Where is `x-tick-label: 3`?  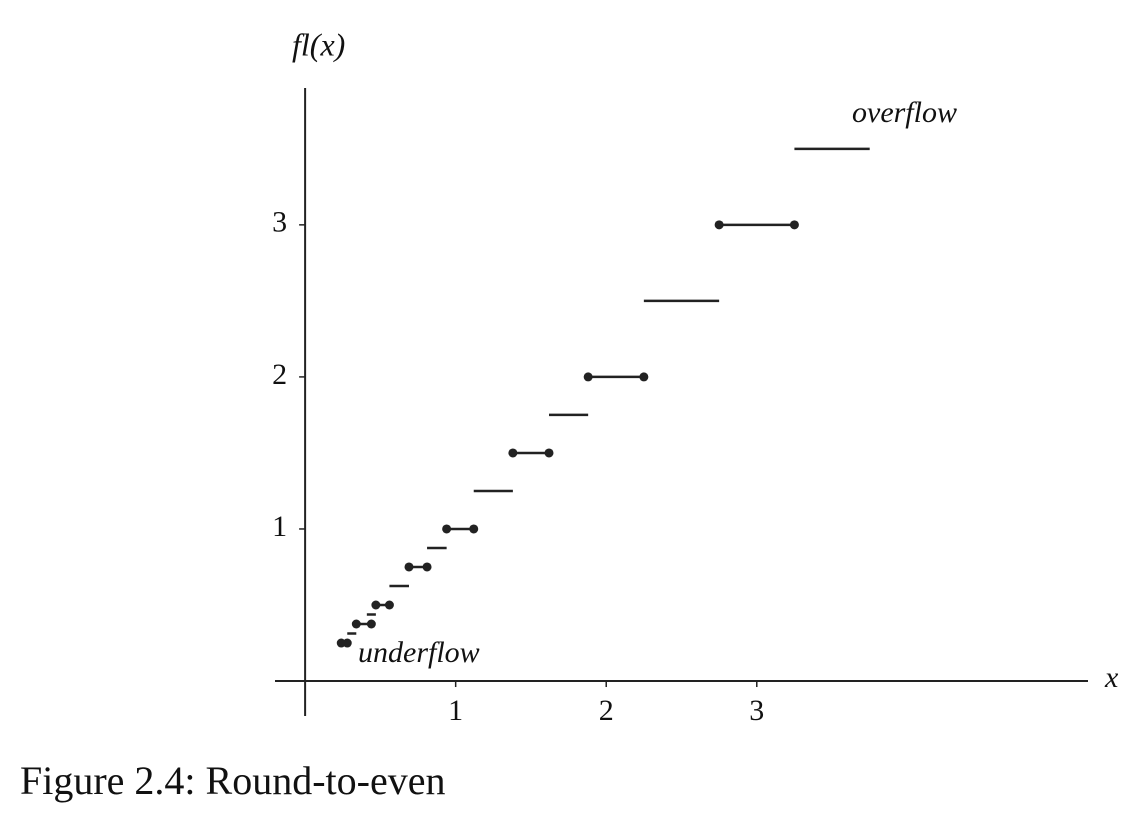
x-tick-label: 3 is located at coordinates (756, 710).